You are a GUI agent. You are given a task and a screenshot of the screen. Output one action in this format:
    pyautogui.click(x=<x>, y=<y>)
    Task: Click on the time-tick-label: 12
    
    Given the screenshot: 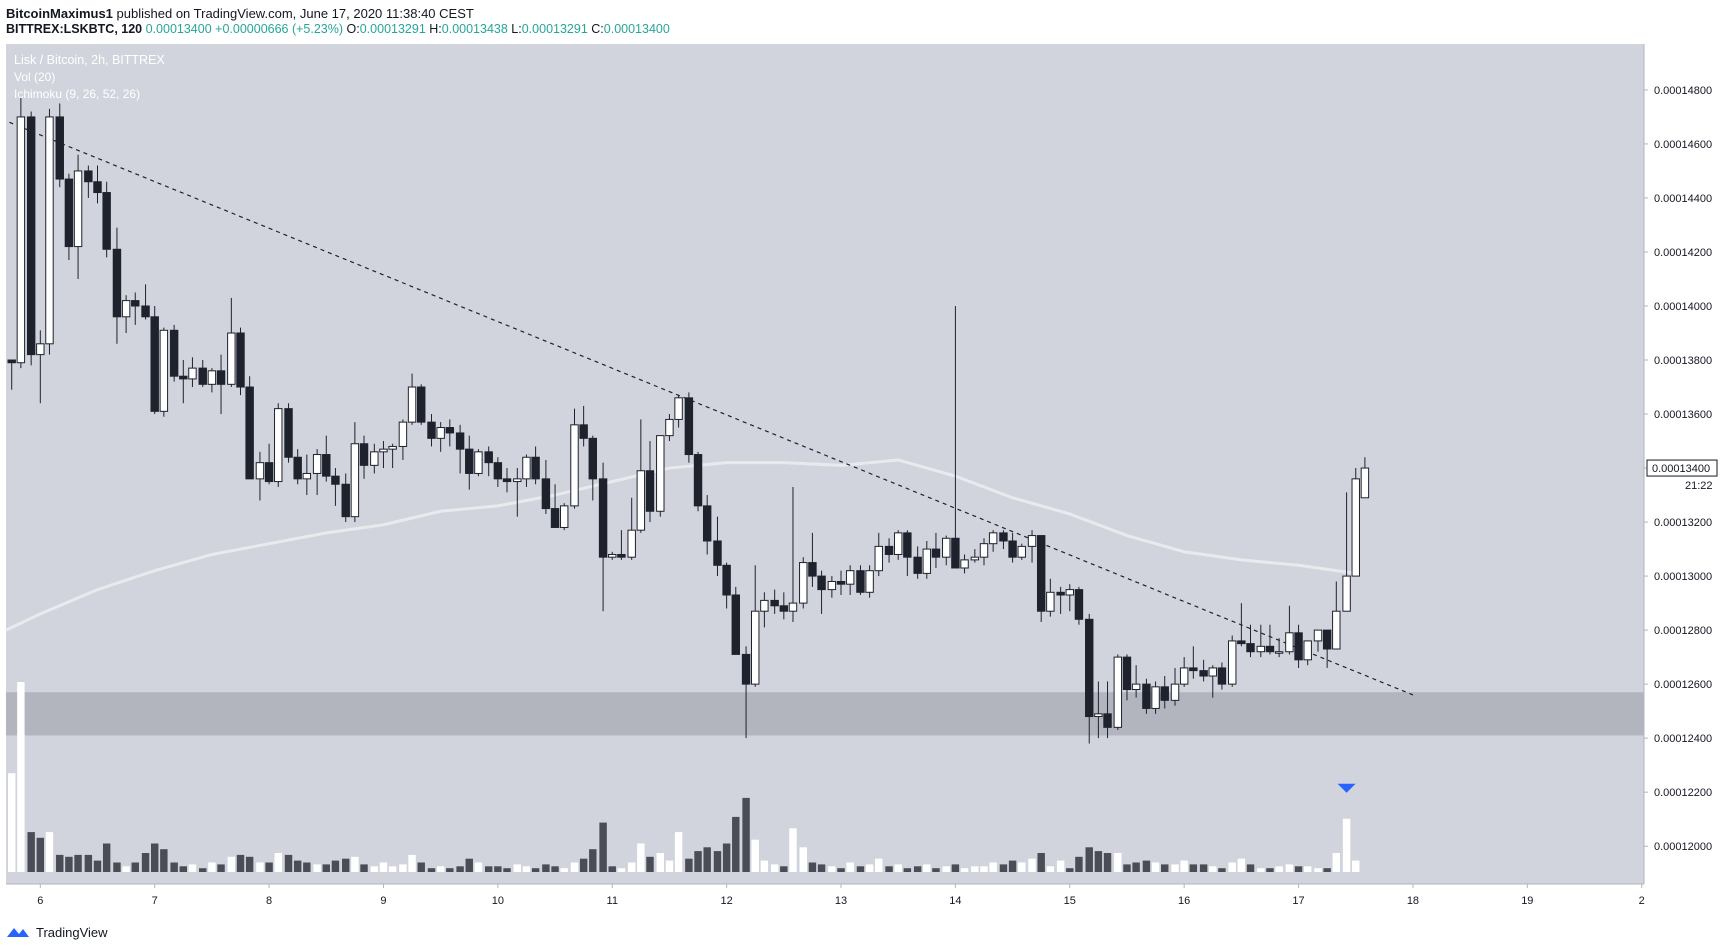 What is the action you would take?
    pyautogui.click(x=727, y=901)
    